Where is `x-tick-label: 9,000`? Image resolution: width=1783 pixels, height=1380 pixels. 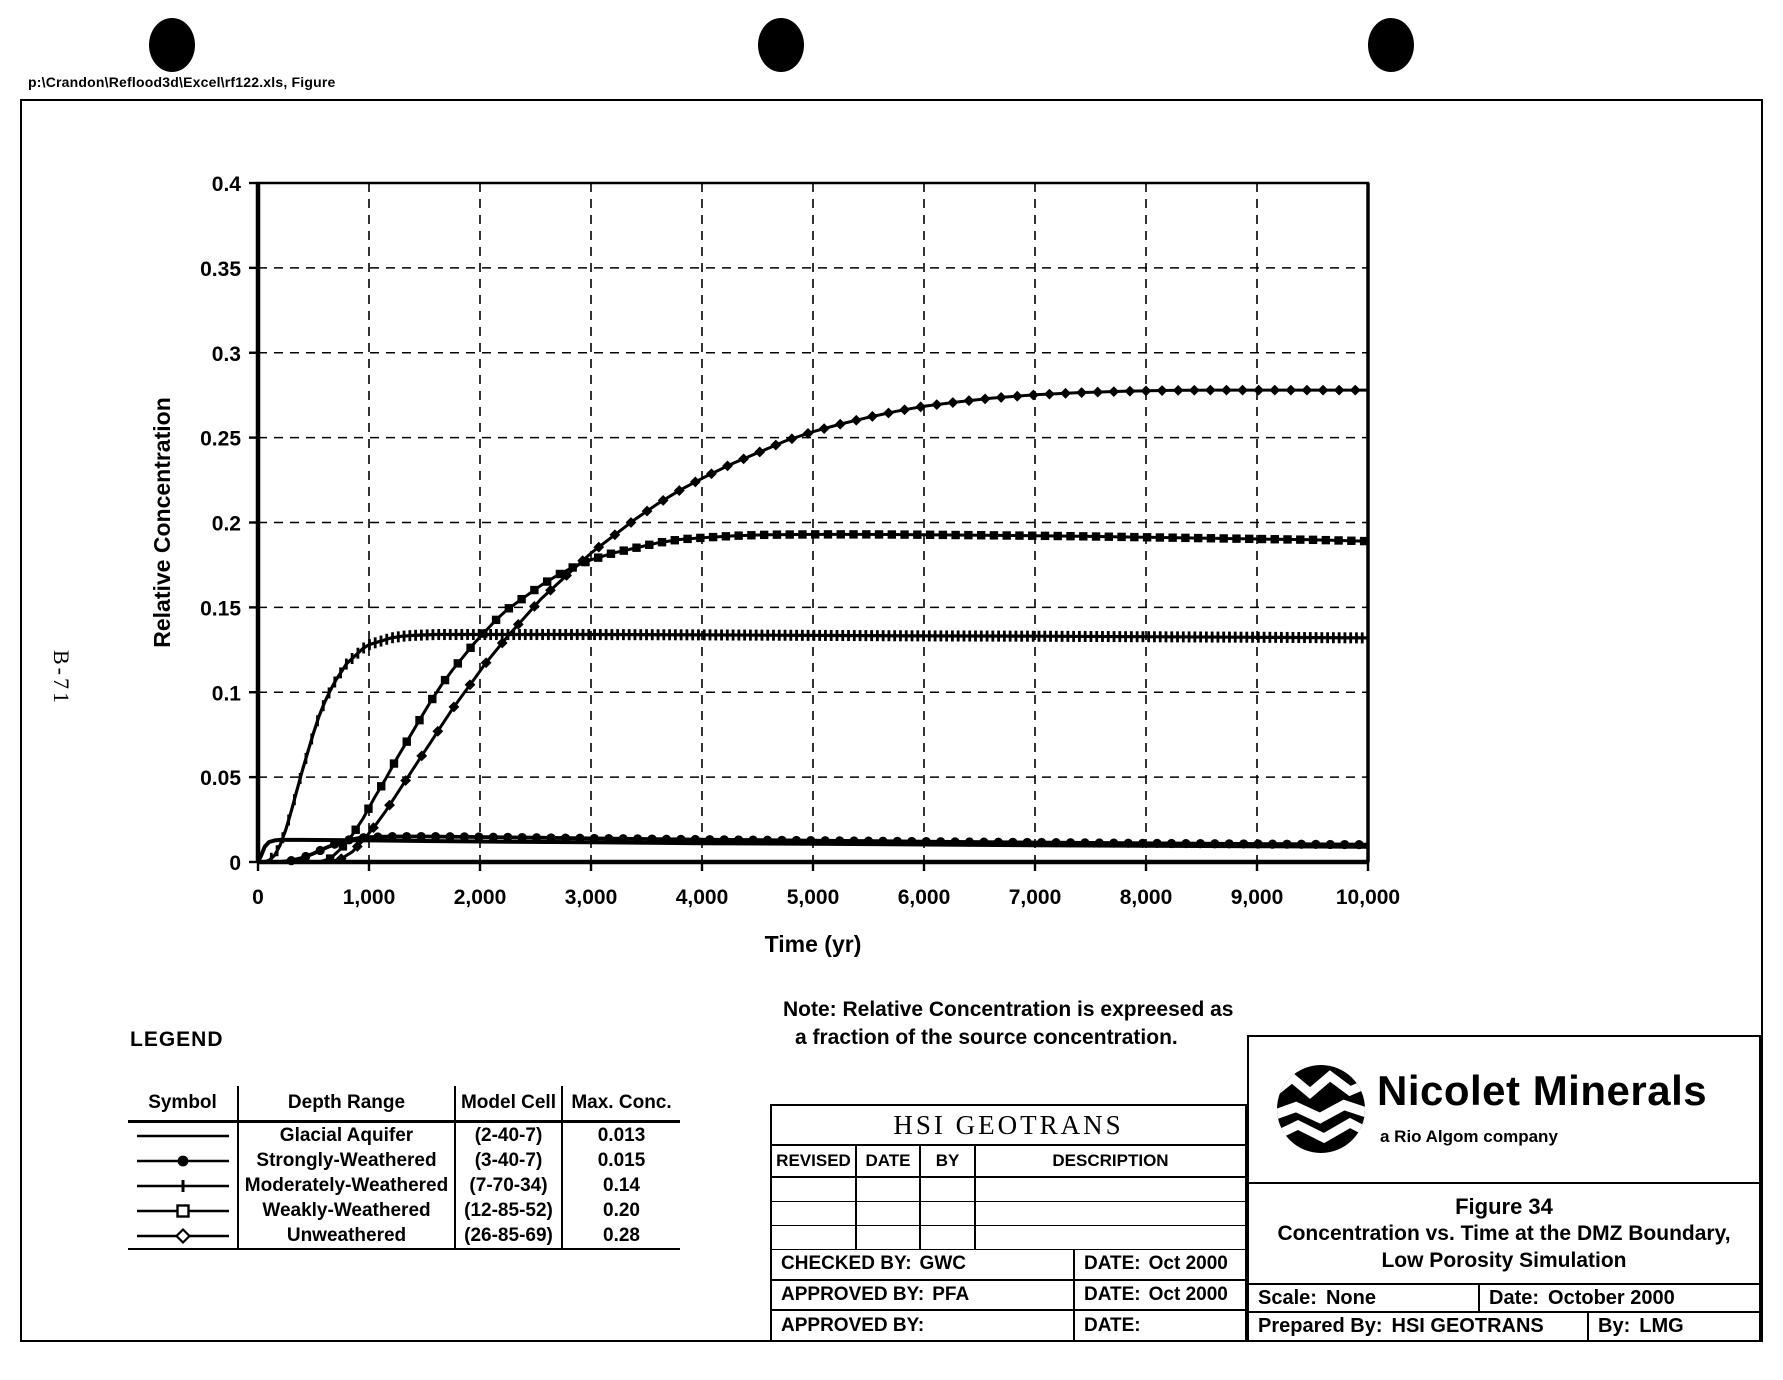 x-tick-label: 9,000 is located at coordinates (1257, 897).